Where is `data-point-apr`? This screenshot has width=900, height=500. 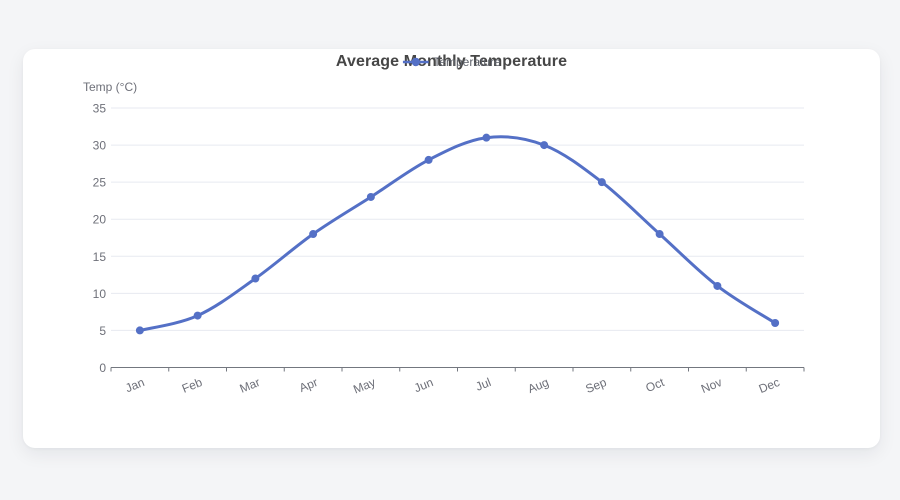
data-point-apr is located at coordinates (313, 234).